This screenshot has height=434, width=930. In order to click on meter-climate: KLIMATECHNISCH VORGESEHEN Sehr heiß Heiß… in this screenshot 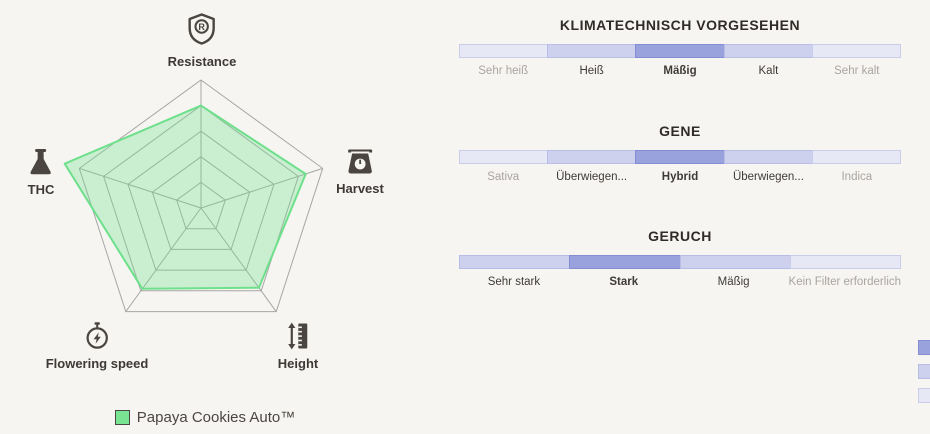, I will do `click(680, 46)`.